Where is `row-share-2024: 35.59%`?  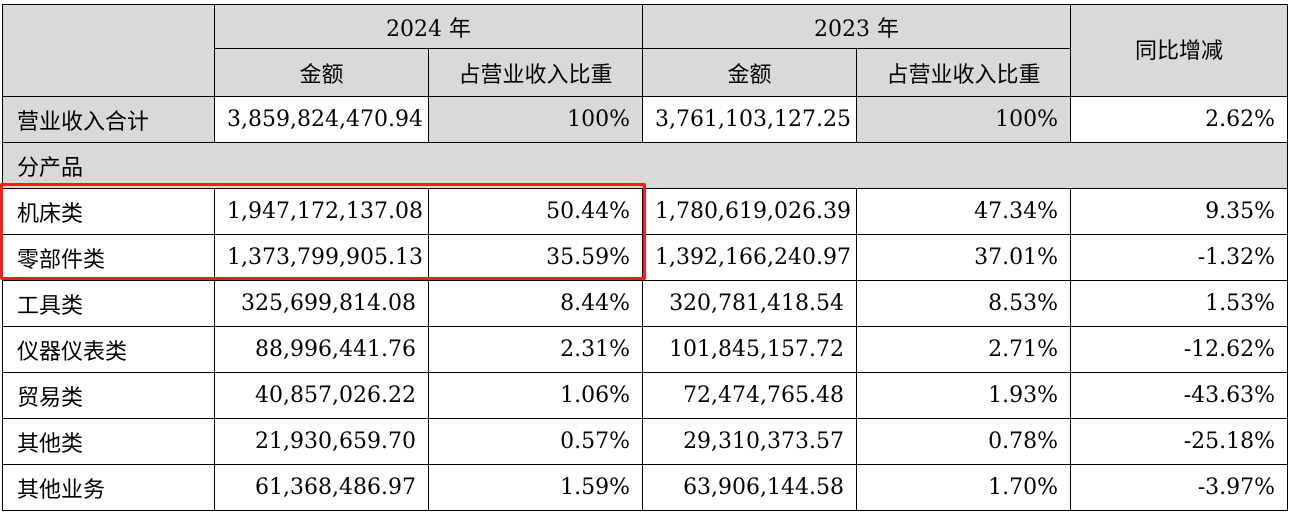 row-share-2024: 35.59% is located at coordinates (535, 257).